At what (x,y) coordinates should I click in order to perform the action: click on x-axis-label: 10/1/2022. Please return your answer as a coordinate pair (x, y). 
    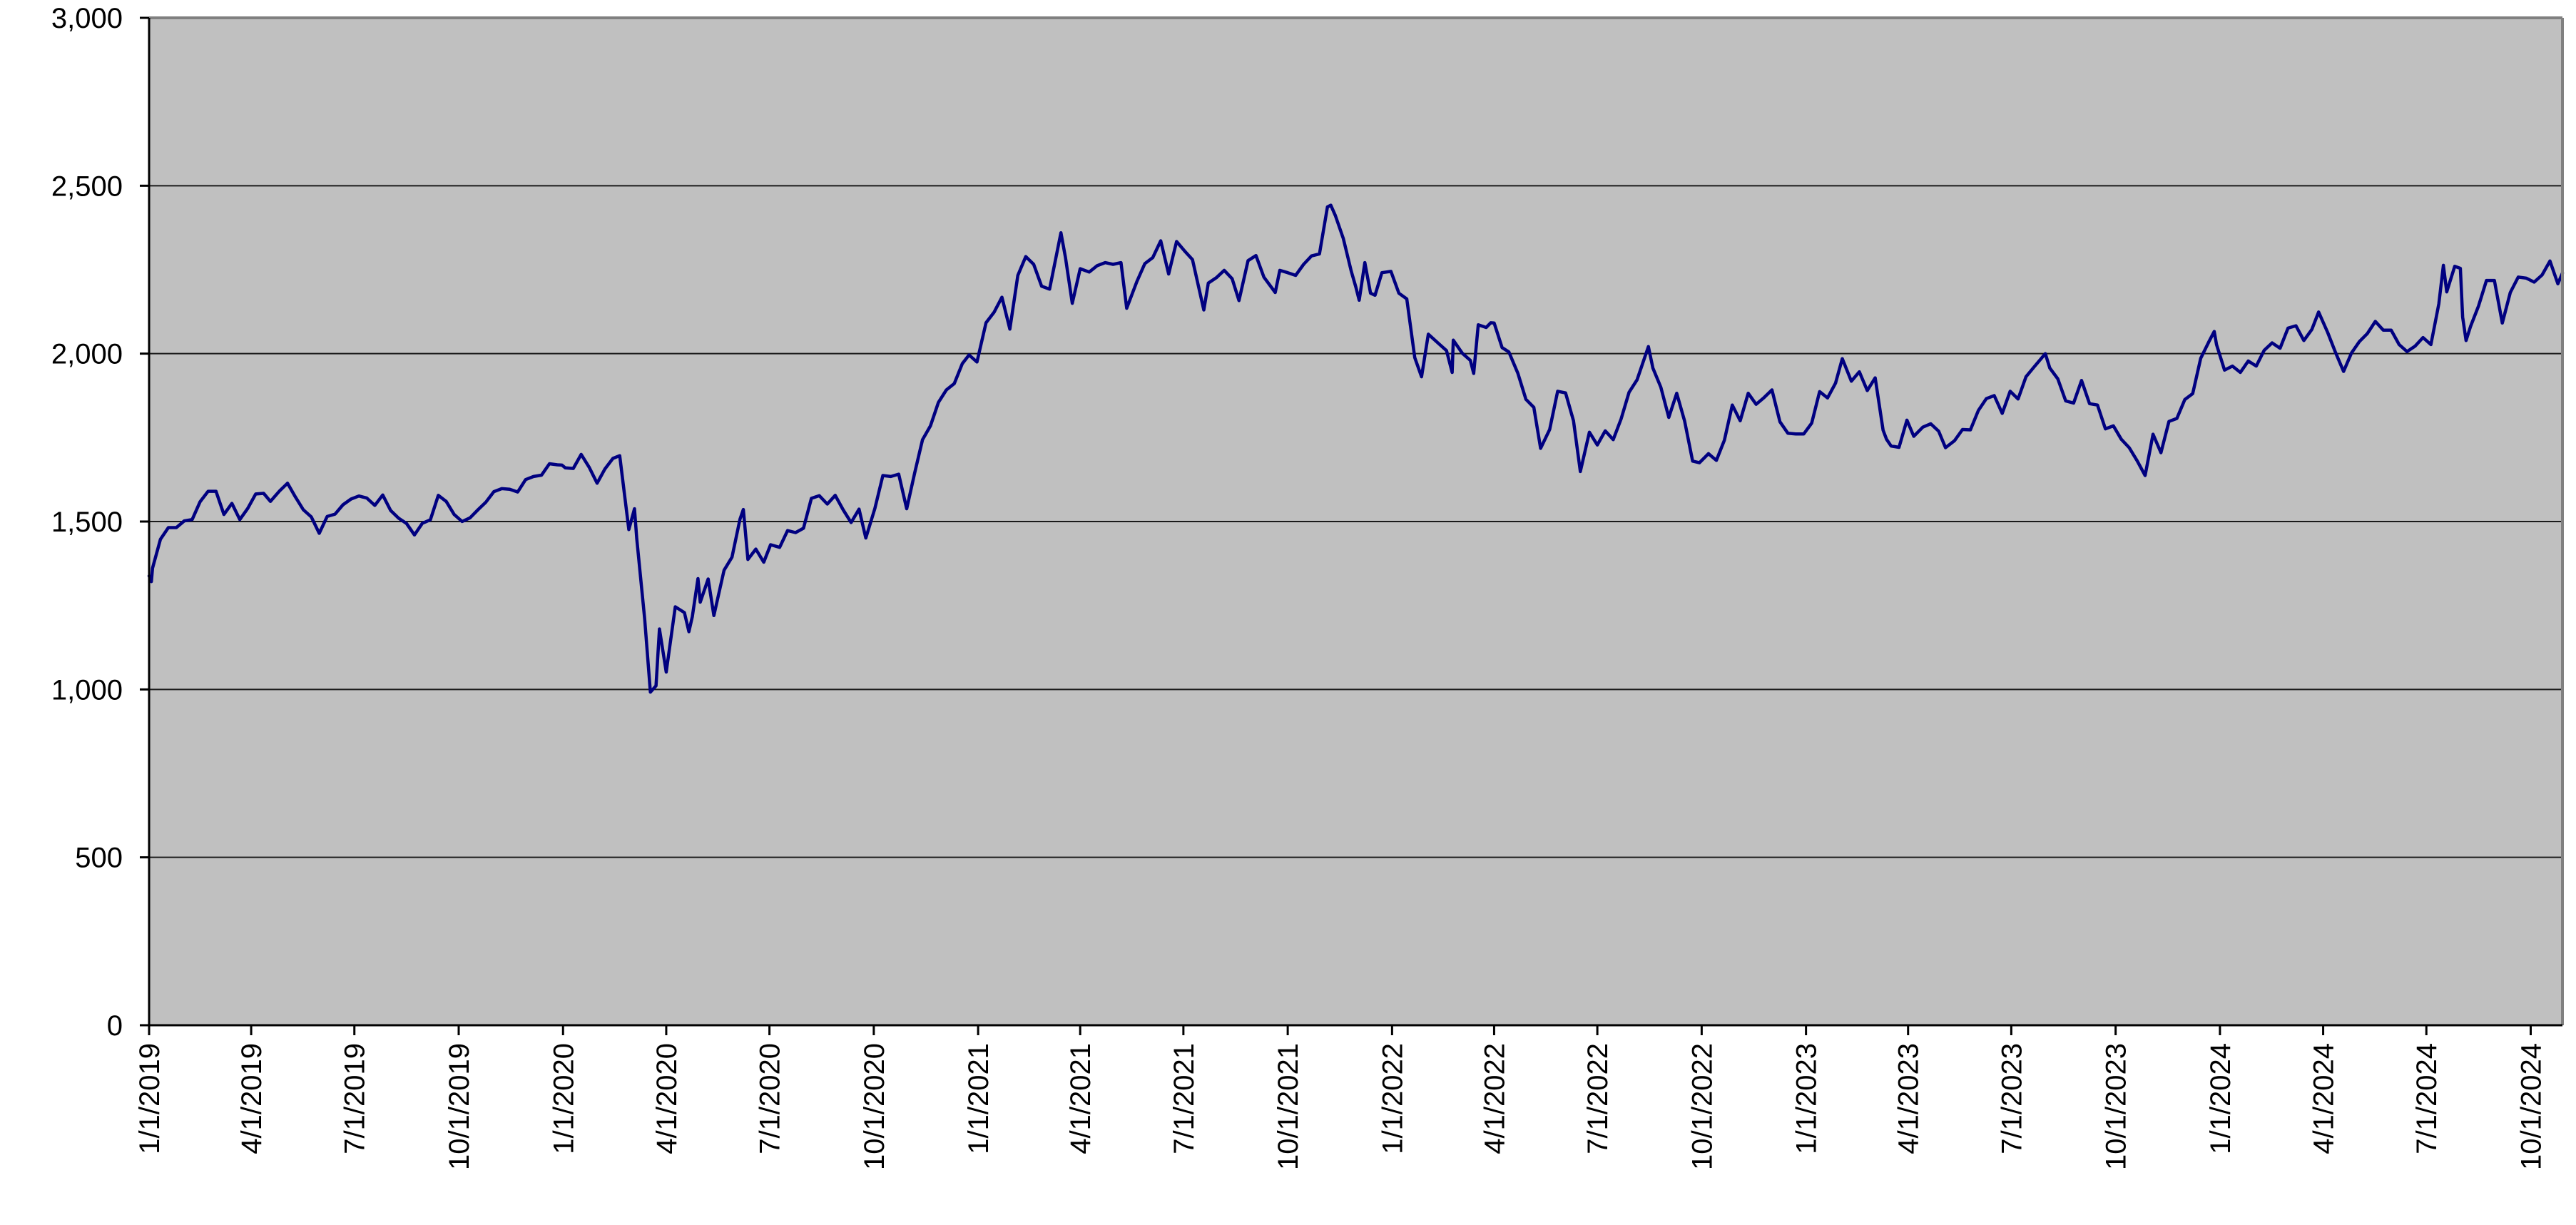
    Looking at the image, I should click on (1702, 1106).